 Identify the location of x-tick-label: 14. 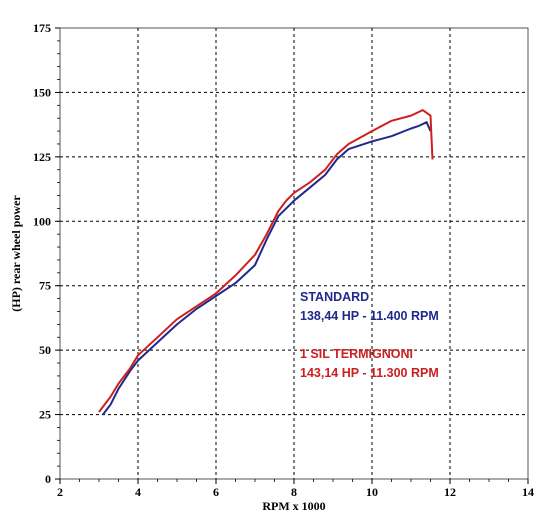
(528, 492).